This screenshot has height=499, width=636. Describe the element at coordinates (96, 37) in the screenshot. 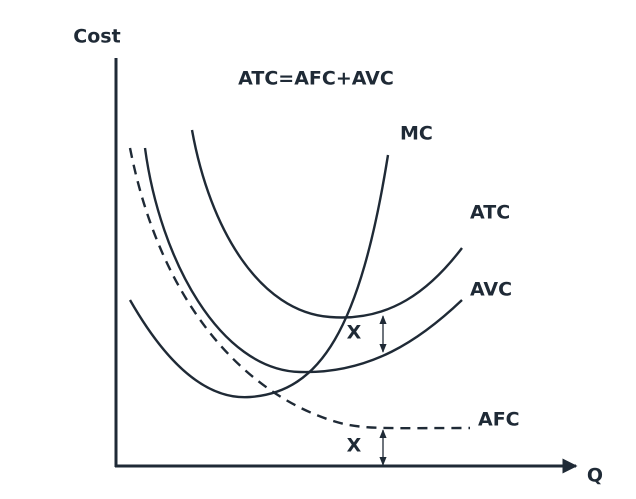

I see `y-axis-label: Cost` at that location.